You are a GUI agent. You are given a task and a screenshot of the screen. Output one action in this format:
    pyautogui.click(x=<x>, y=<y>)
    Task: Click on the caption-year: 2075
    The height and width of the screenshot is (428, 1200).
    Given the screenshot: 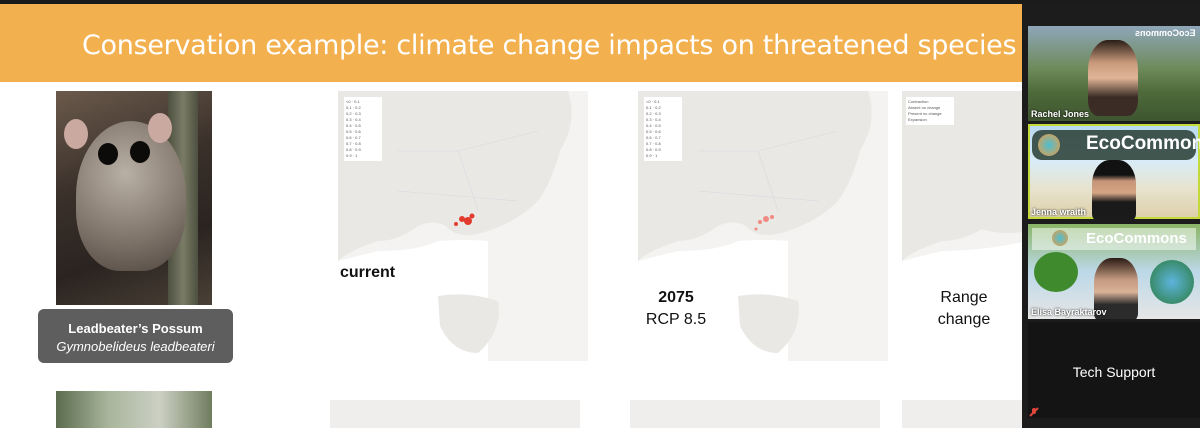 What is the action you would take?
    pyautogui.click(x=676, y=297)
    